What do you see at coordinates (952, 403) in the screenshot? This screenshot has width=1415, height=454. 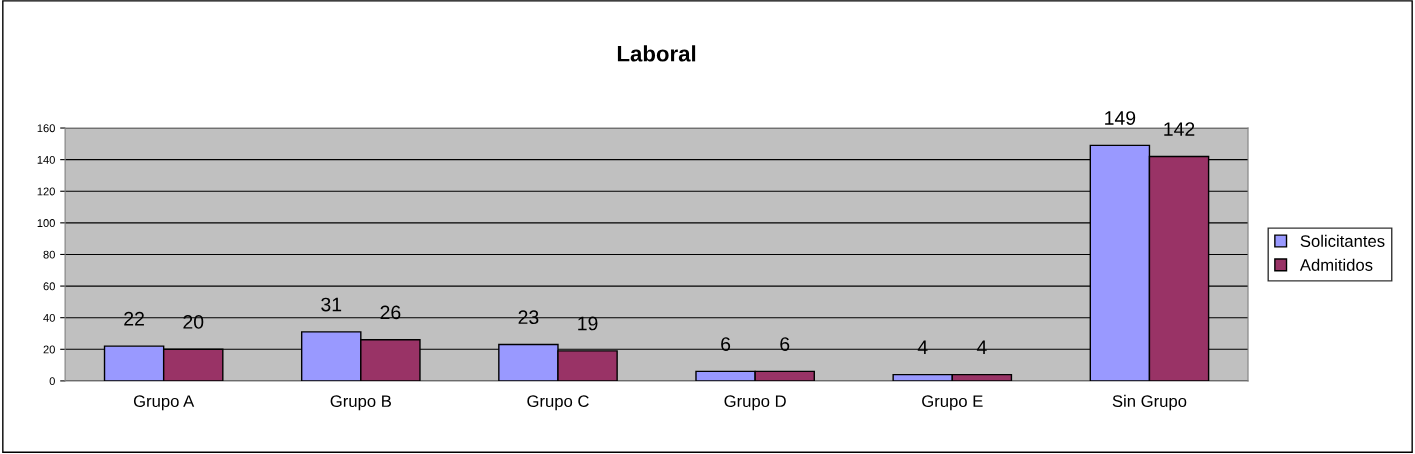 I see `x-tick-label: Grupo E` at bounding box center [952, 403].